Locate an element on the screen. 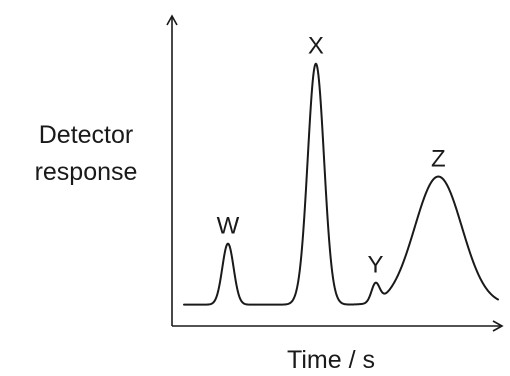  y-axis-label-line-1: Detector is located at coordinates (86, 135).